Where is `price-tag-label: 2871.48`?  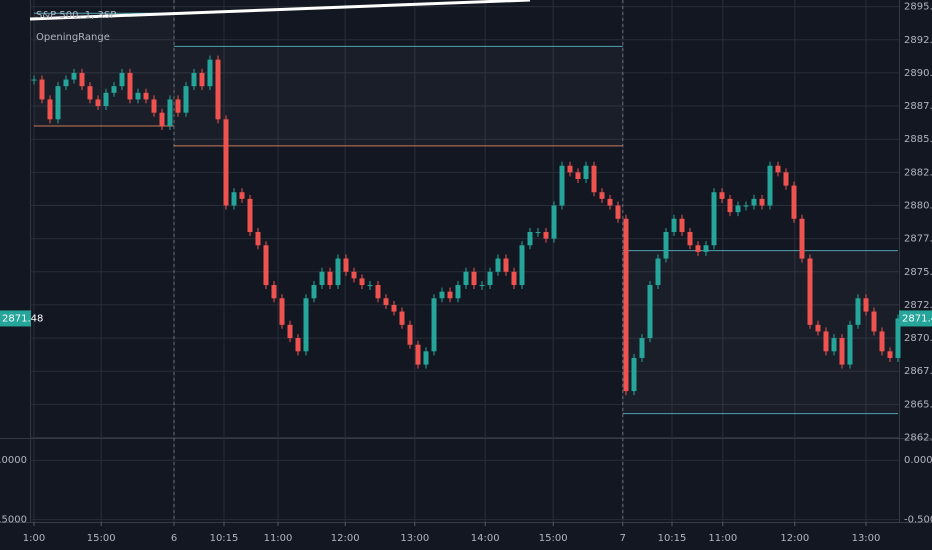 price-tag-label: 2871.48 is located at coordinates (917, 318).